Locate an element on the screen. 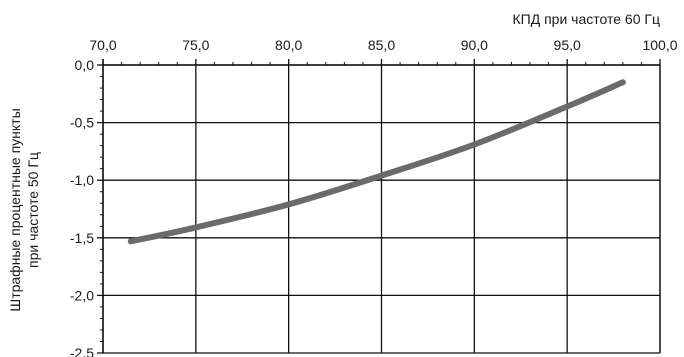 The image size is (684, 357). x-tick-label: 85,0 is located at coordinates (381, 45).